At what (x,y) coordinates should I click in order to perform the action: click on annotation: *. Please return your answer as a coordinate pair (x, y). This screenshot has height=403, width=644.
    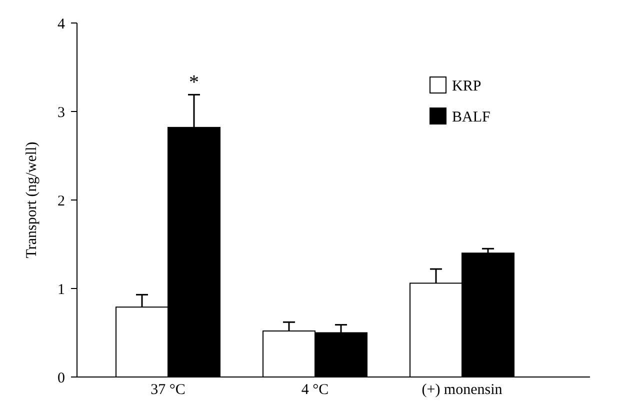
    Looking at the image, I should click on (194, 83).